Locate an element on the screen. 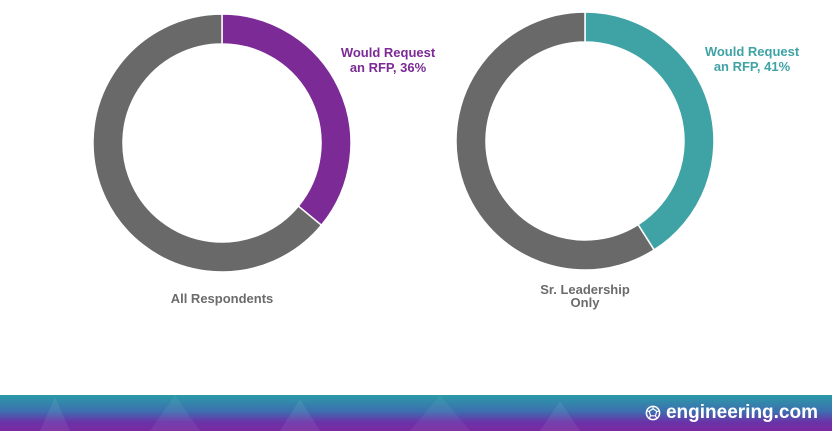 This screenshot has height=431, width=832. chart-2-slice-other is located at coordinates (555, 141).